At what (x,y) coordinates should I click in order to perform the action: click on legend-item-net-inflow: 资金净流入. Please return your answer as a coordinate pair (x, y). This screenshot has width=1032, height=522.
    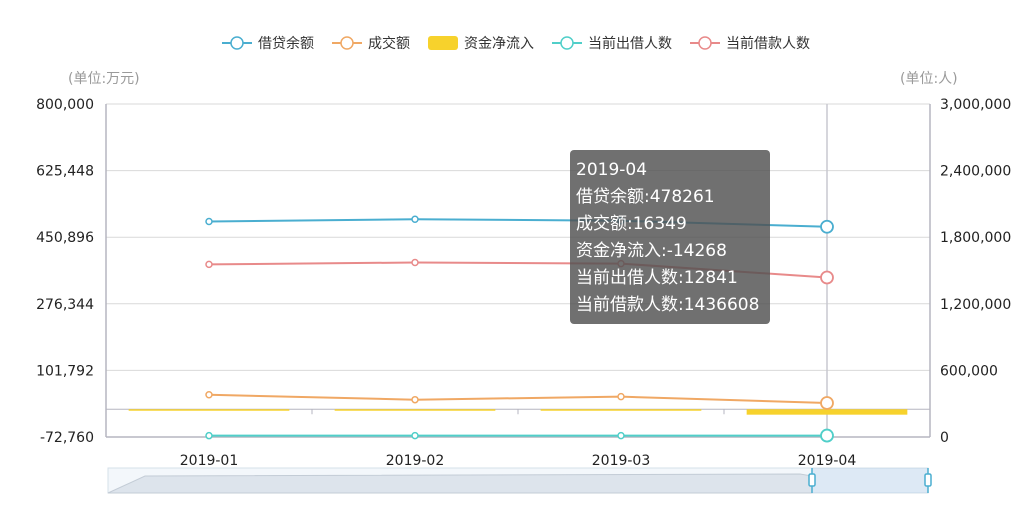
    Looking at the image, I should click on (481, 44).